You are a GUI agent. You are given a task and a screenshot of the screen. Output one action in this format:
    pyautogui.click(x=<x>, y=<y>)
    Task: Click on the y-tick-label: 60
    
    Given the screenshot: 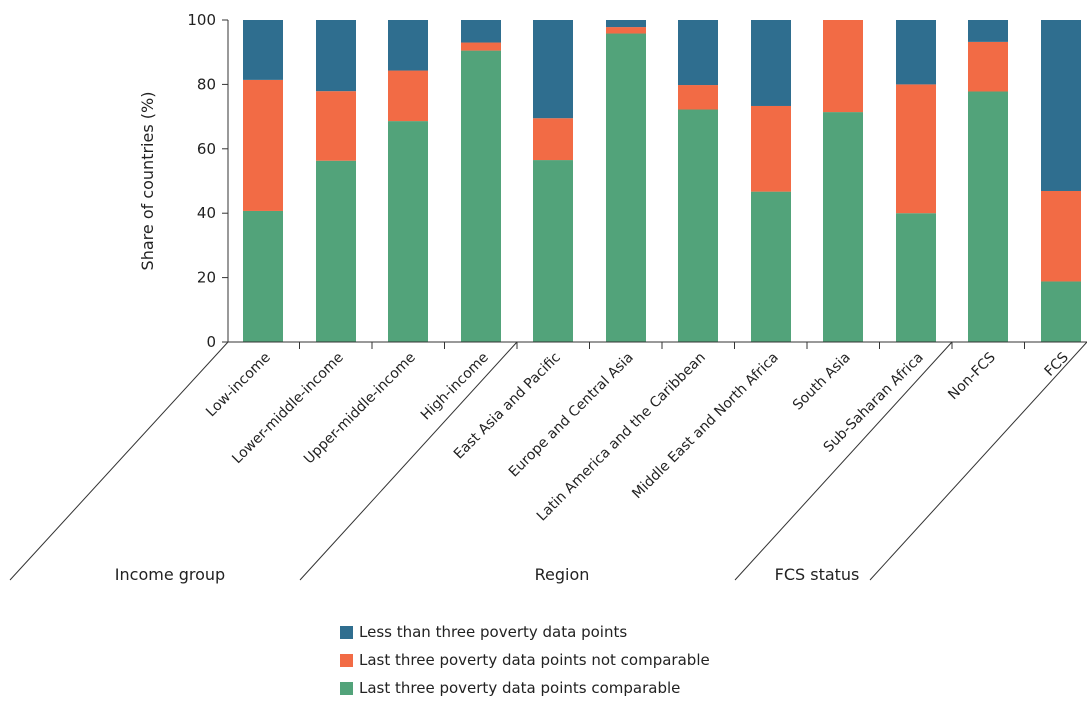 What is the action you would take?
    pyautogui.click(x=206, y=149)
    